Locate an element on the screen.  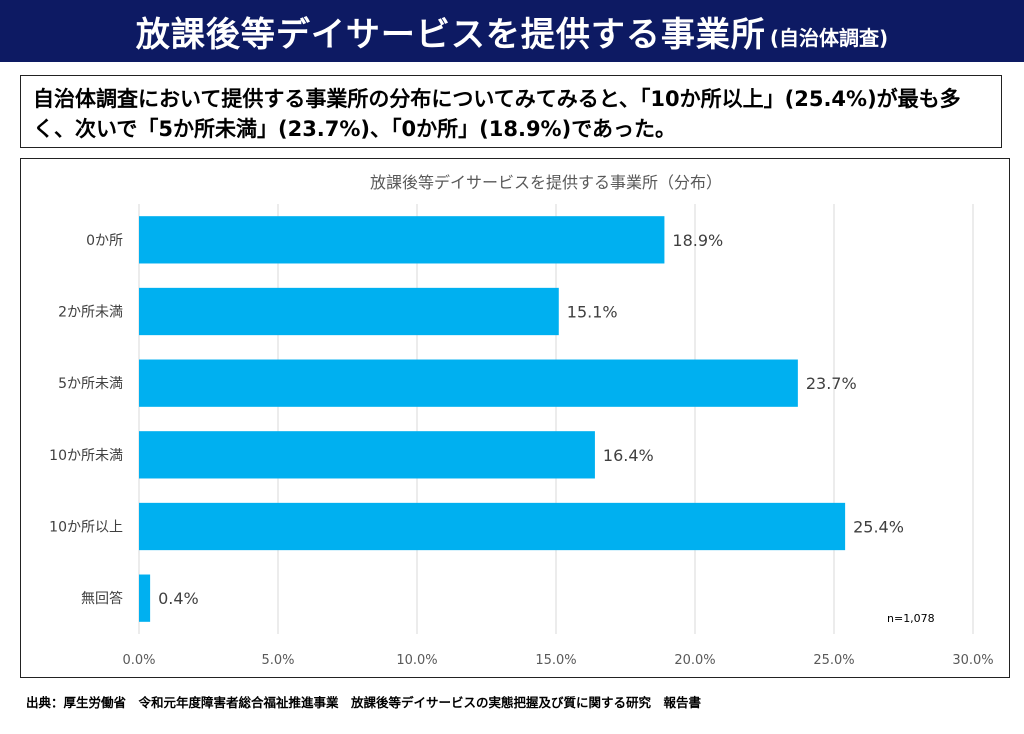
x-tick-label: 30.0% is located at coordinates (972, 660).